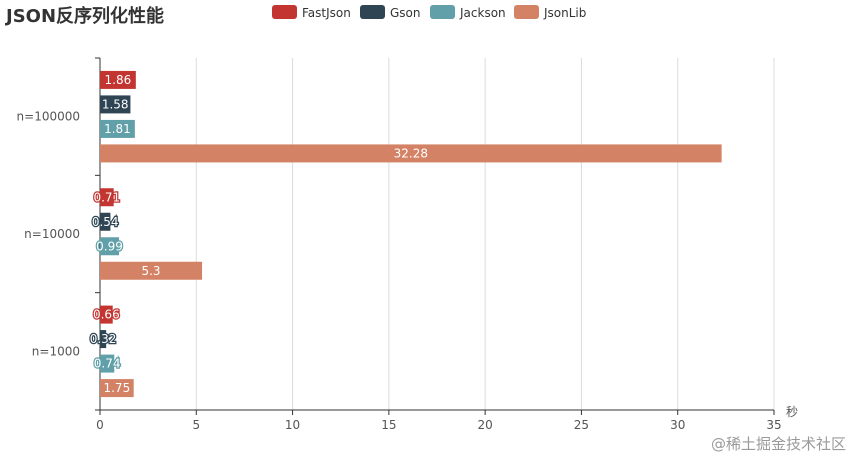 Image resolution: width=860 pixels, height=470 pixels. What do you see at coordinates (526, 12) in the screenshot?
I see `legend-swatch-jsonlib` at bounding box center [526, 12].